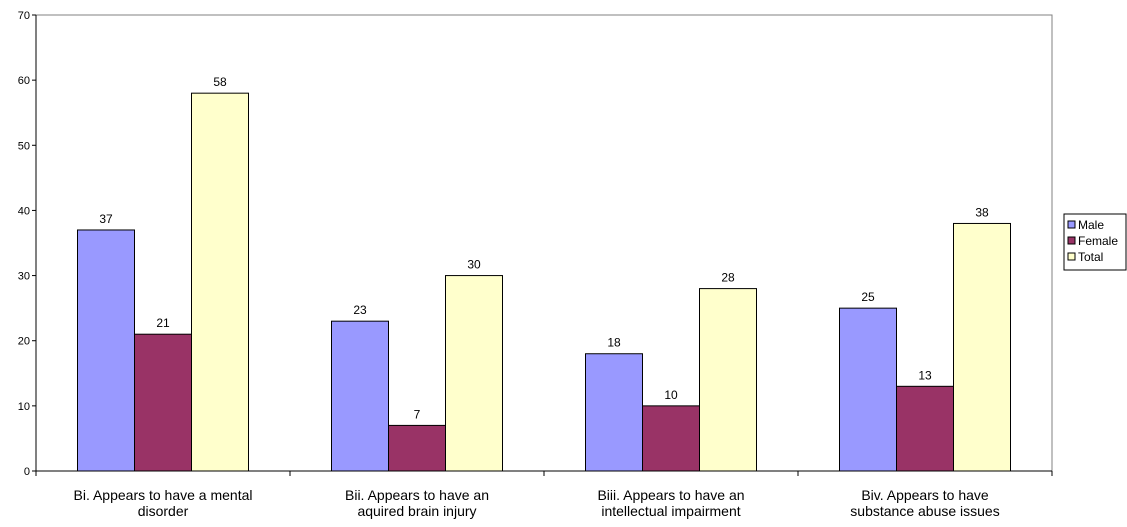 The image size is (1127, 527). Describe the element at coordinates (417, 414) in the screenshot. I see `data-label: 7` at that location.